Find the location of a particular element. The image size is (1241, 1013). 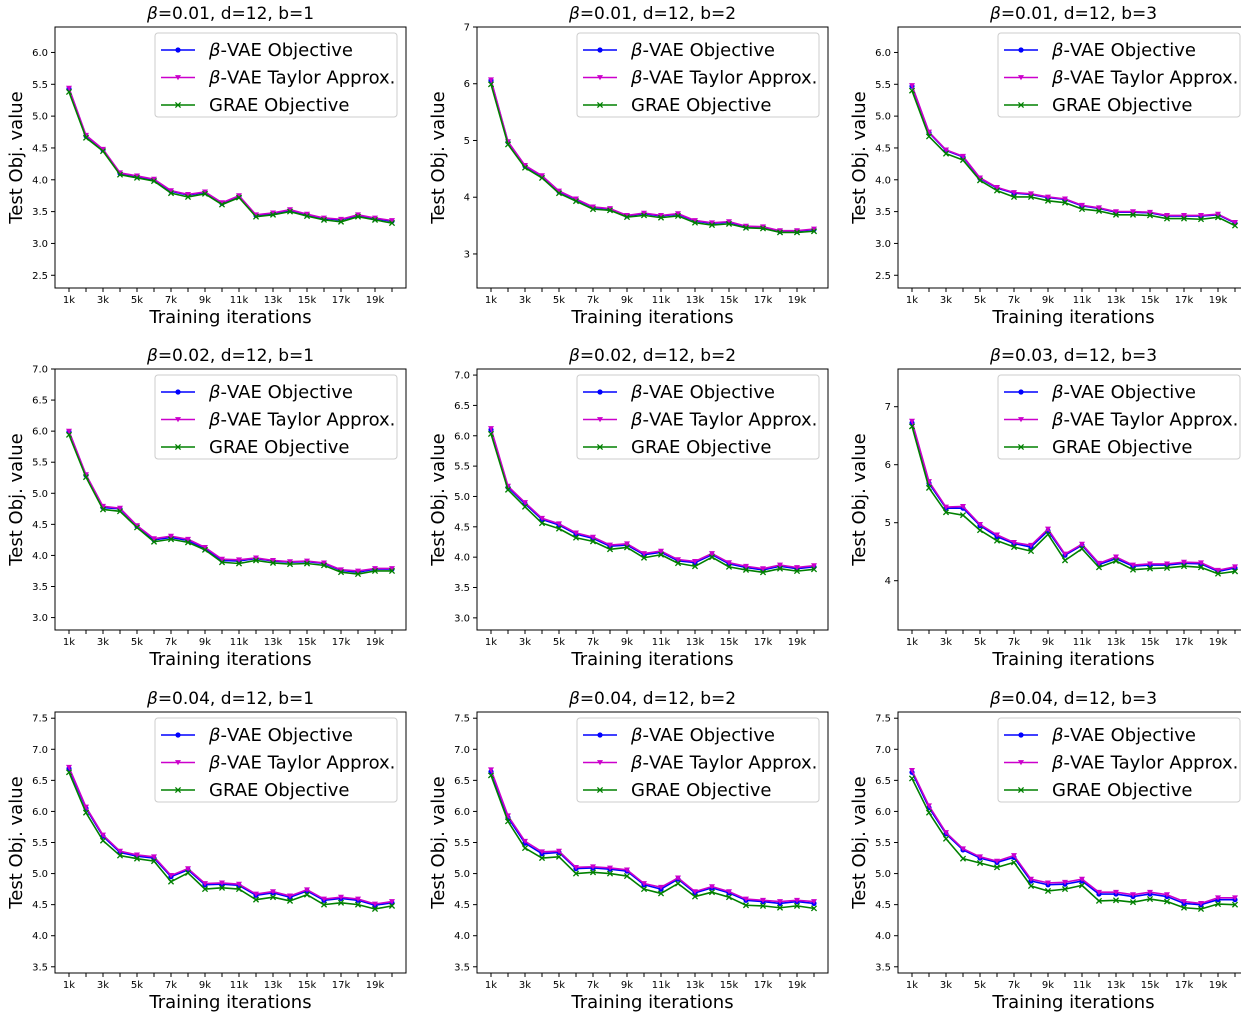

legend-box is located at coordinates (276, 760).